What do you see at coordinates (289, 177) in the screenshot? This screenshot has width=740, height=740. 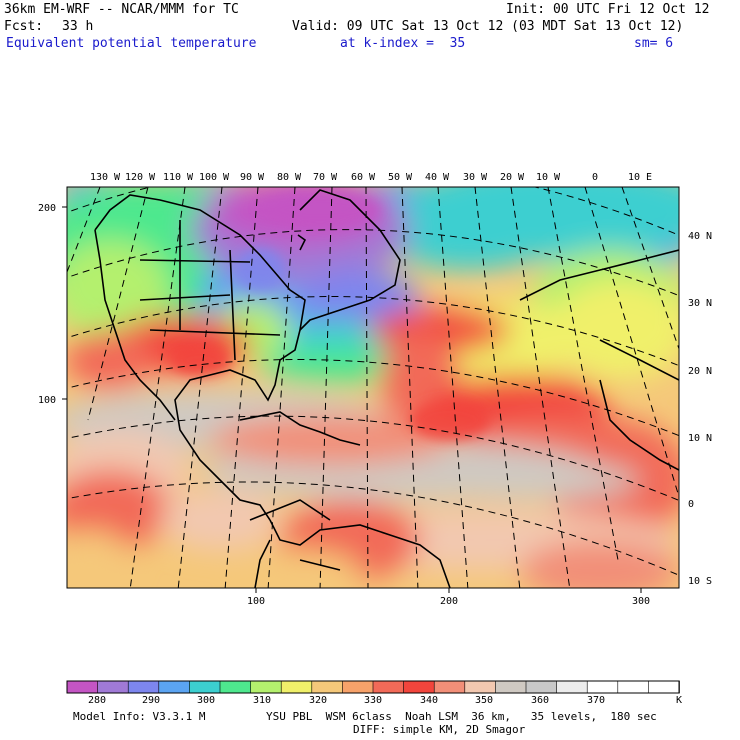 I see `lon-label: 80 W` at bounding box center [289, 177].